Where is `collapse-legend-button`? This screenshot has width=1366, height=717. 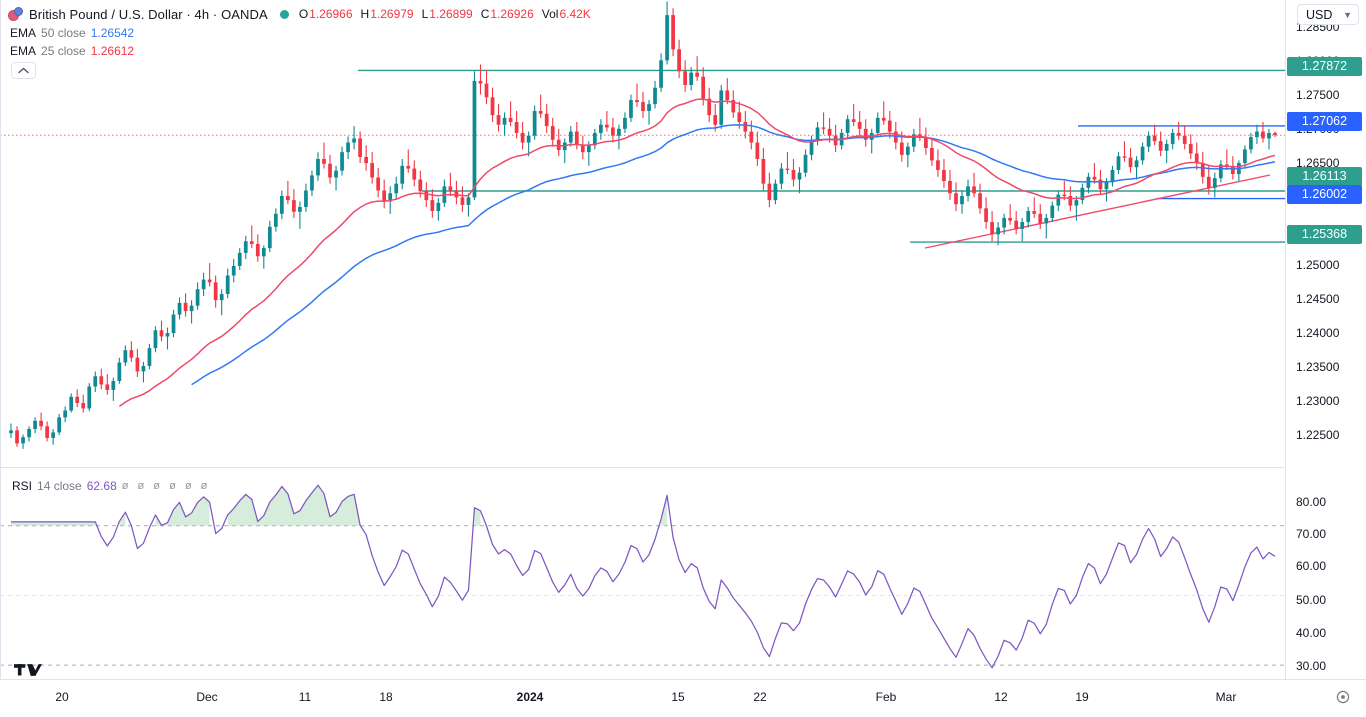
collapse-legend-button is located at coordinates (23, 70).